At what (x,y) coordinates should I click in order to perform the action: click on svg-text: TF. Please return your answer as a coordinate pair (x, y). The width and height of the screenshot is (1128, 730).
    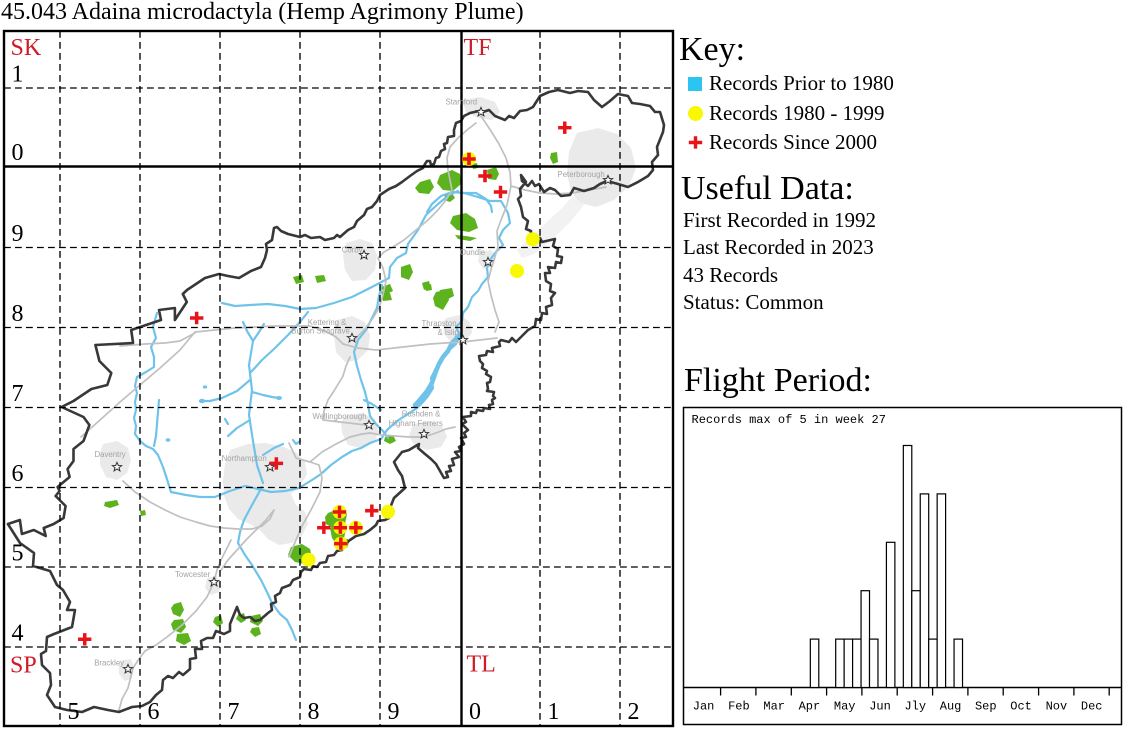
    Looking at the image, I should click on (478, 48).